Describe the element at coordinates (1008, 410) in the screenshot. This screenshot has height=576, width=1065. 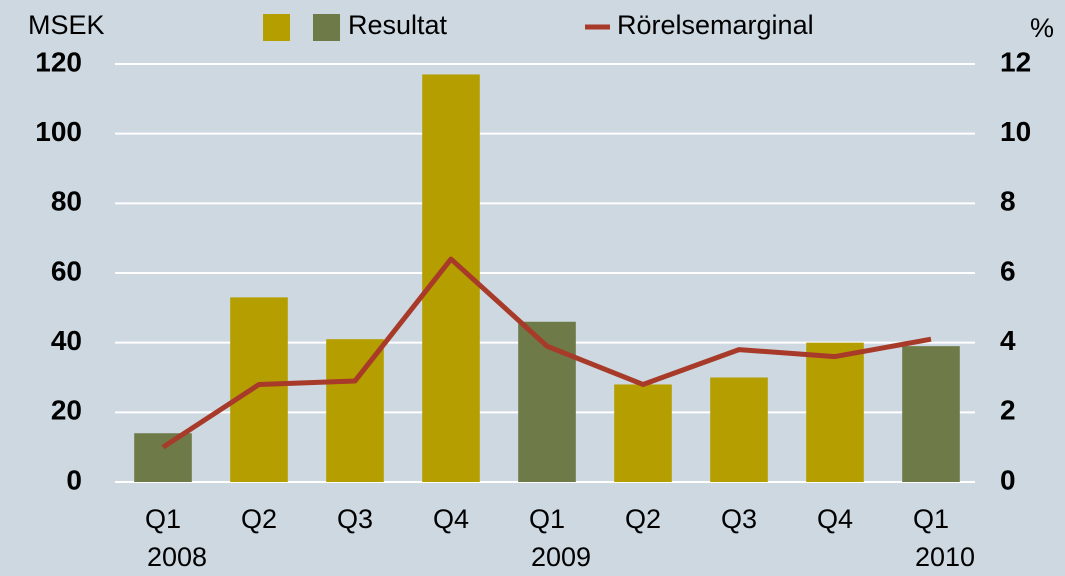
I see `y2-tick-label: 2` at that location.